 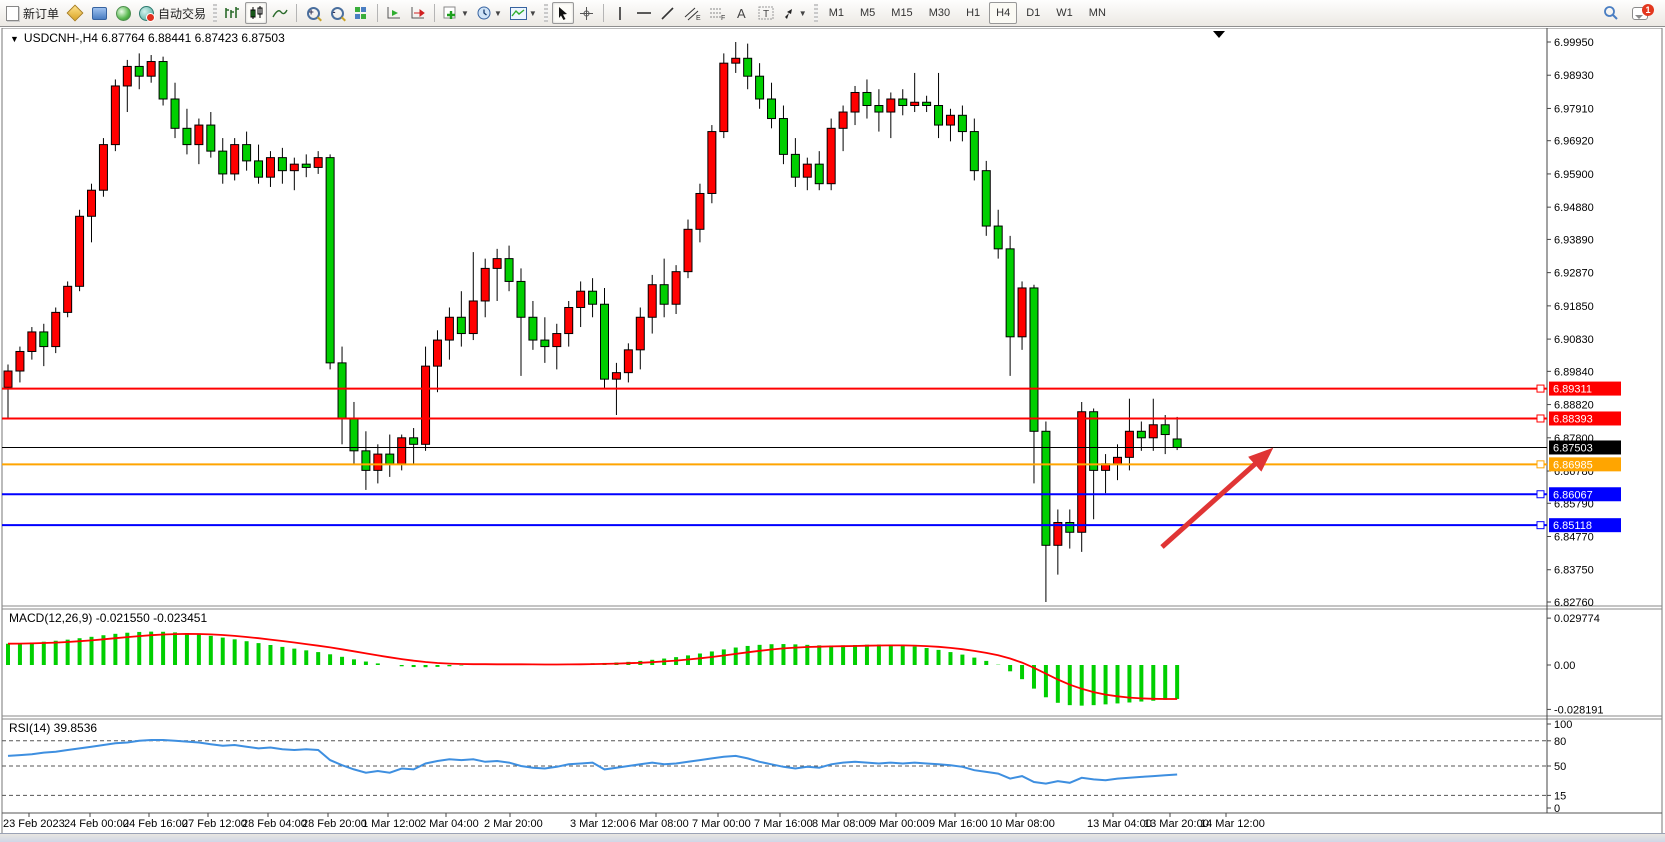 I want to click on time-axis-label: 24 Feb 16:00, so click(x=155, y=824).